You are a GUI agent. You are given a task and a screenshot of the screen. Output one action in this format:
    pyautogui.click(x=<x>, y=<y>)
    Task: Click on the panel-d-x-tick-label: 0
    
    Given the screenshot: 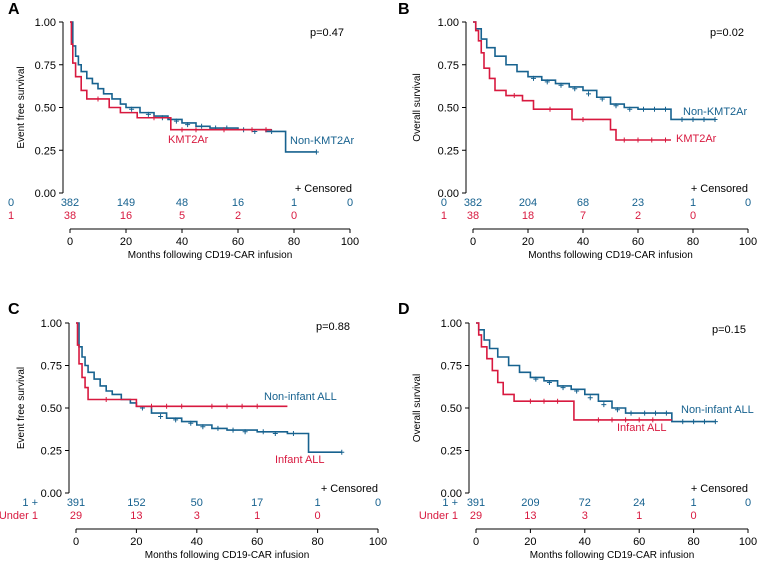 What is the action you would take?
    pyautogui.click(x=476, y=542)
    